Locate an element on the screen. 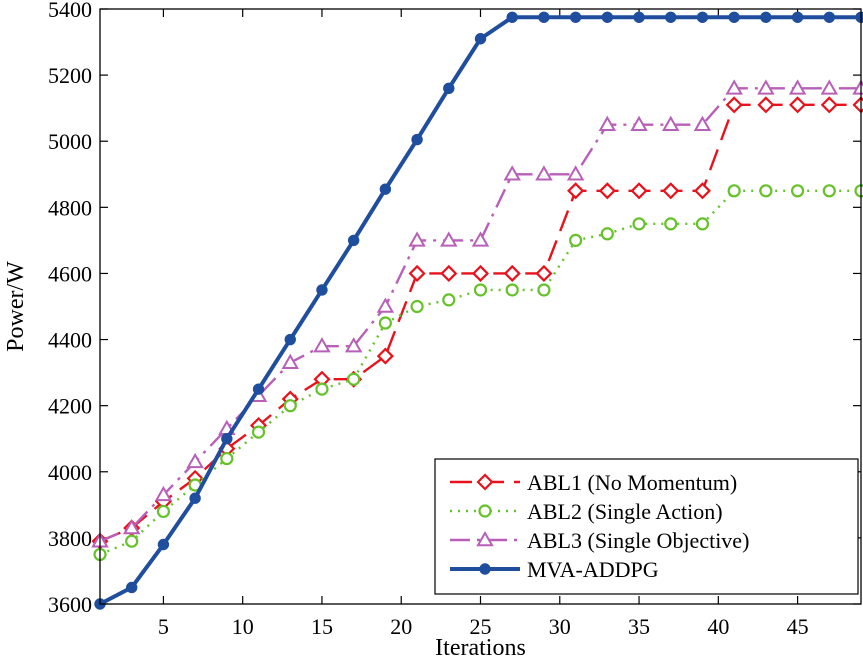  legend-entry-1: ABL1 (No Momentum) is located at coordinates (593, 482).